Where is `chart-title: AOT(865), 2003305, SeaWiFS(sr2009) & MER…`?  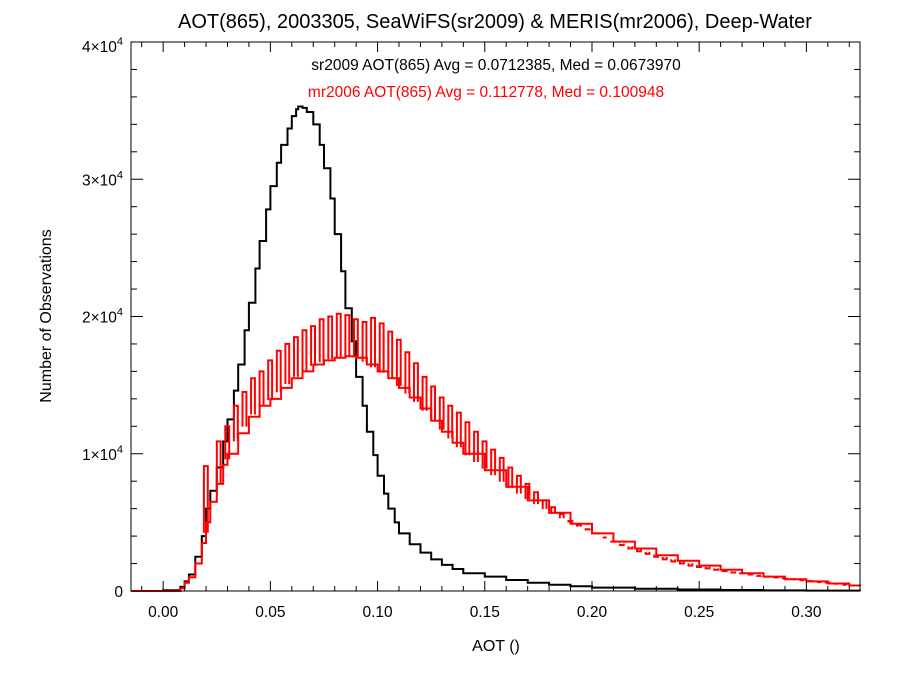
chart-title: AOT(865), 2003305, SeaWiFS(sr2009) & MER… is located at coordinates (495, 22).